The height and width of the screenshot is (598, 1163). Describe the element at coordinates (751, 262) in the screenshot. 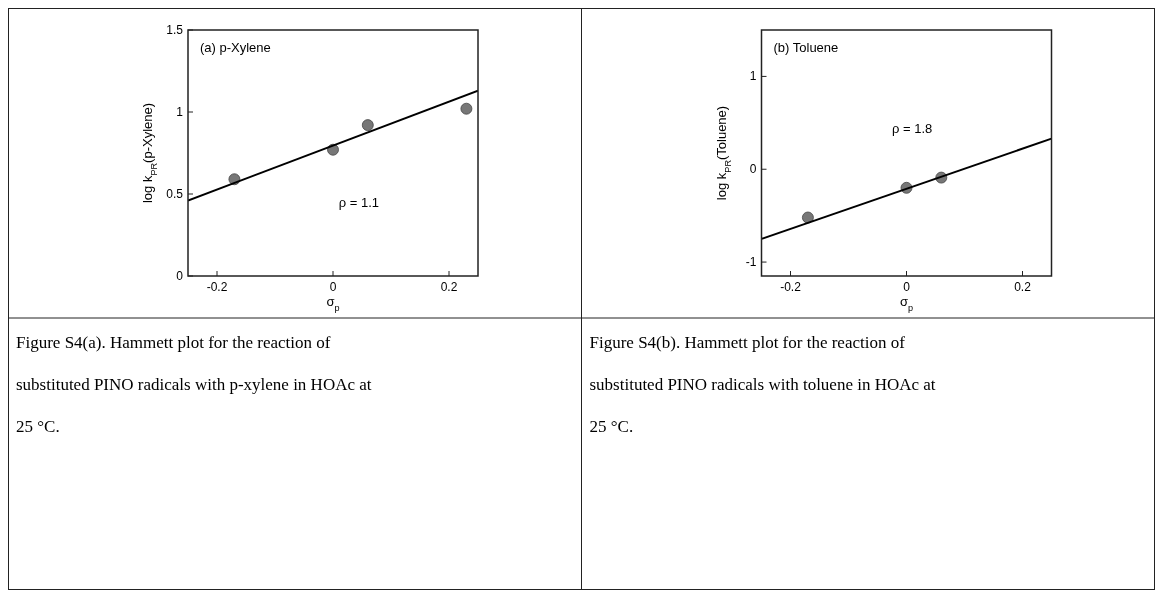

I see `y-tick-label: -1` at that location.